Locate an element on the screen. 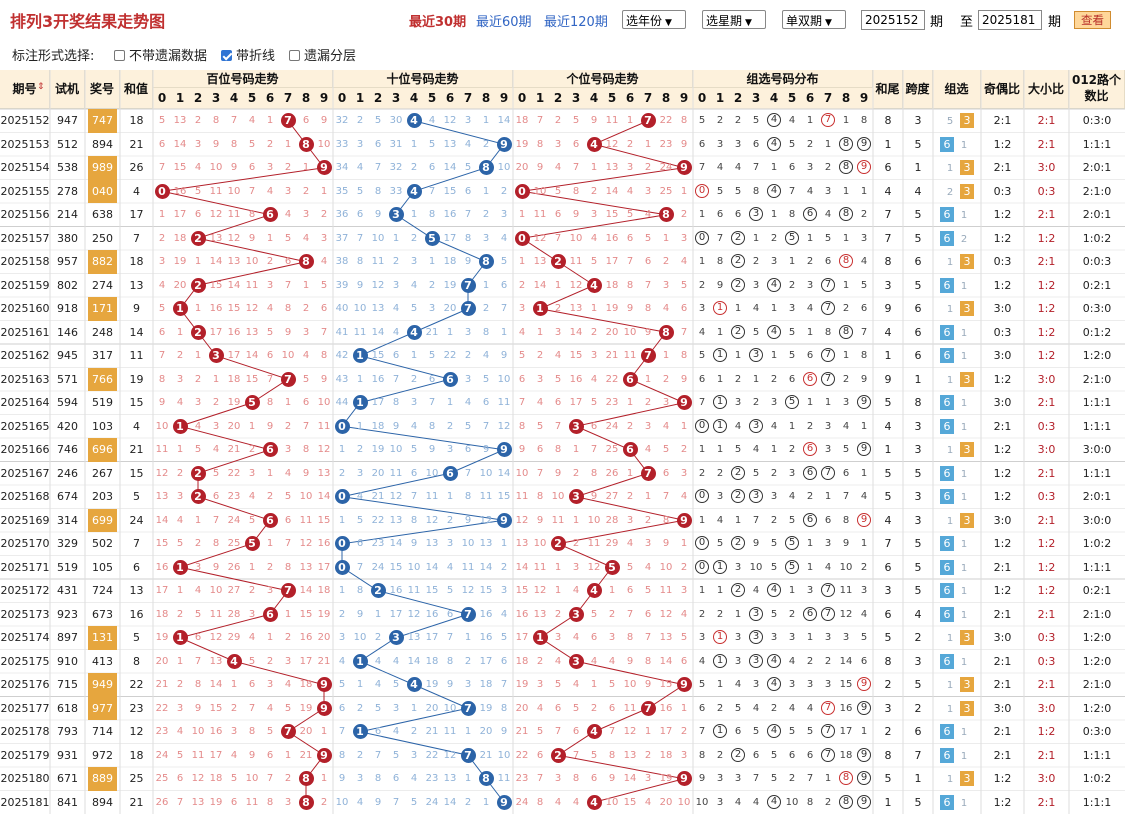  digit-header: 4 is located at coordinates (414, 98).